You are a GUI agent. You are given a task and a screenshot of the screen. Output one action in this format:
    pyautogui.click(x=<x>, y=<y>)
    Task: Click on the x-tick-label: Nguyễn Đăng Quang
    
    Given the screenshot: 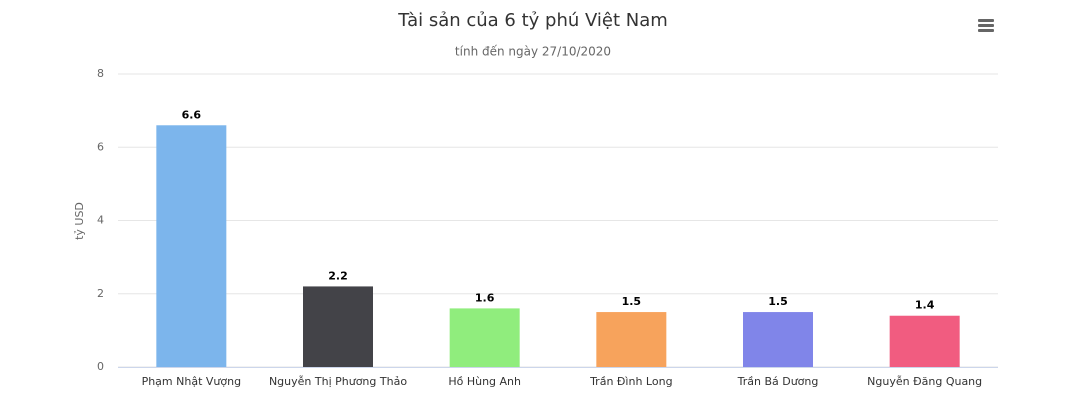 What is the action you would take?
    pyautogui.click(x=924, y=381)
    